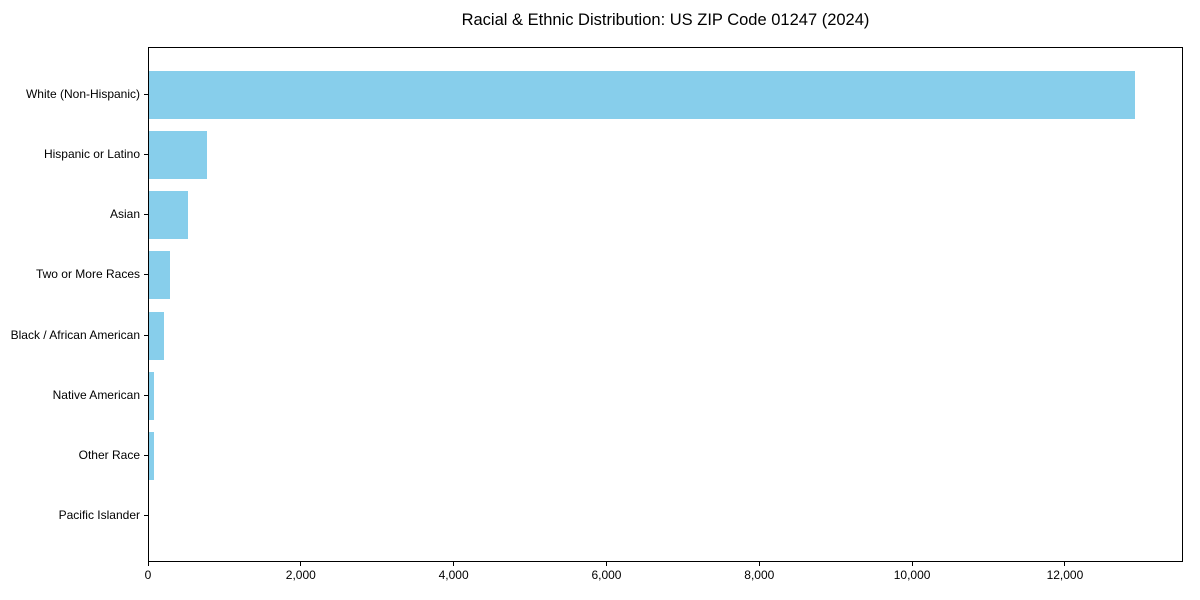  What do you see at coordinates (759, 575) in the screenshot?
I see `x-tick-label: 8,000` at bounding box center [759, 575].